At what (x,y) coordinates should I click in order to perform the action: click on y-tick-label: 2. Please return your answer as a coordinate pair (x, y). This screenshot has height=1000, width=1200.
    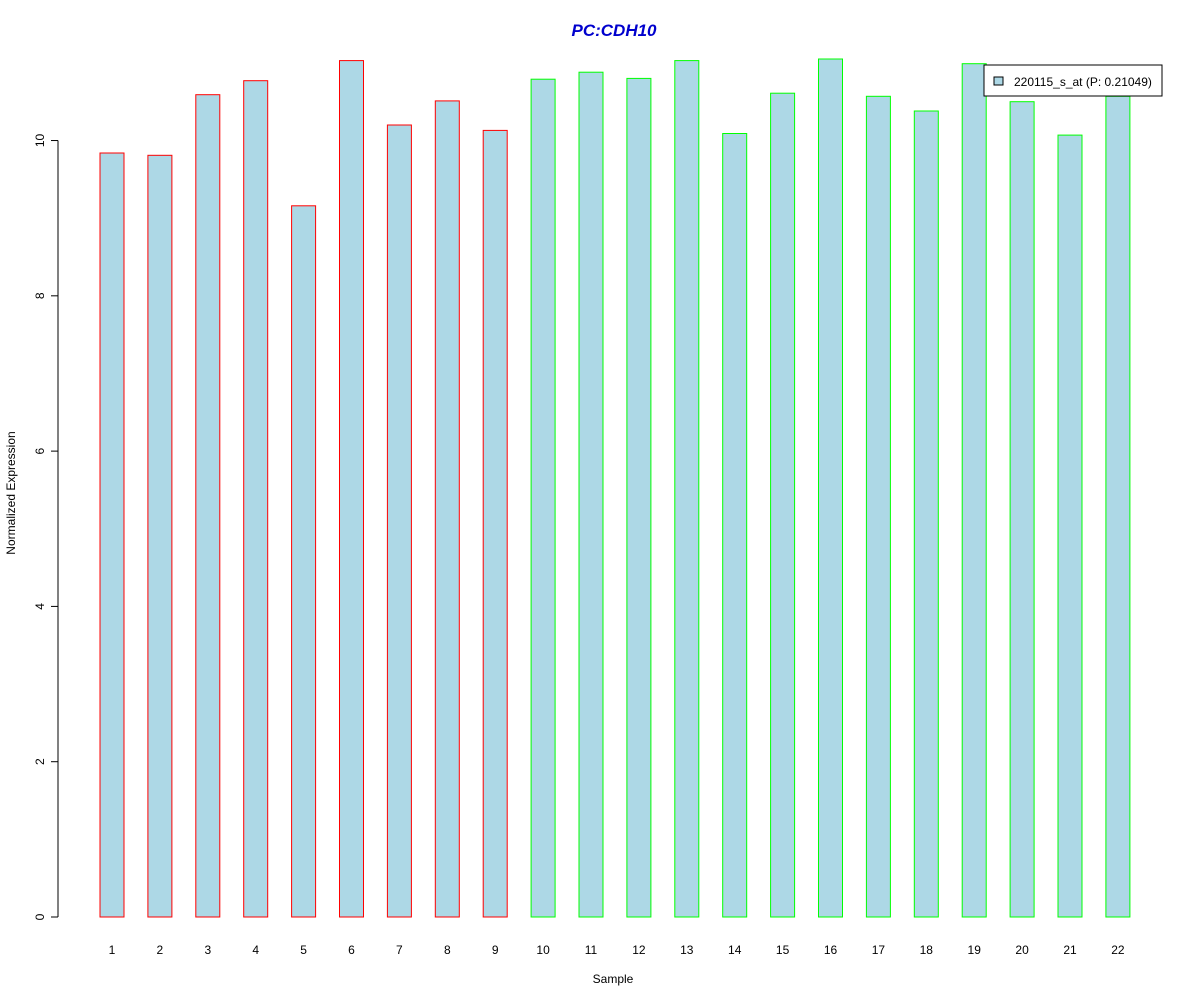
    Looking at the image, I should click on (40, 761).